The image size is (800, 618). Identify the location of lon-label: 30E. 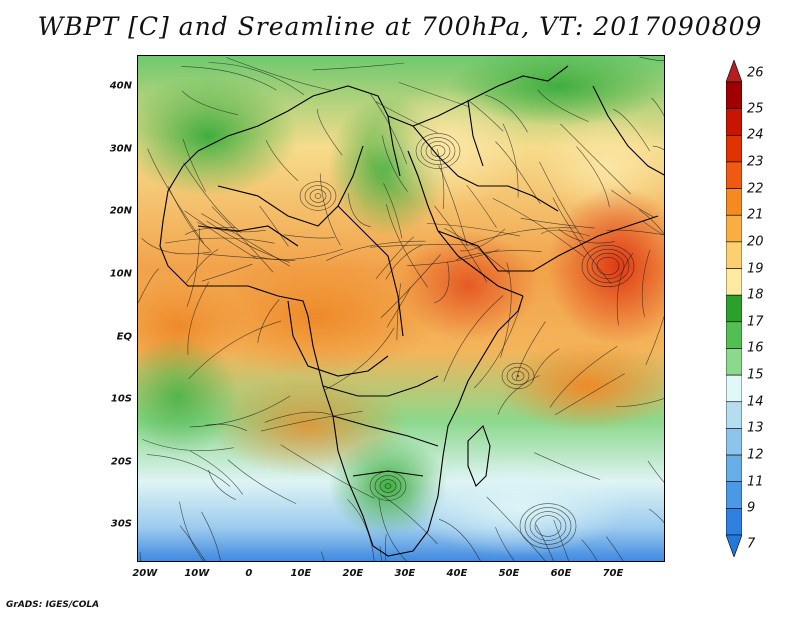
(405, 573).